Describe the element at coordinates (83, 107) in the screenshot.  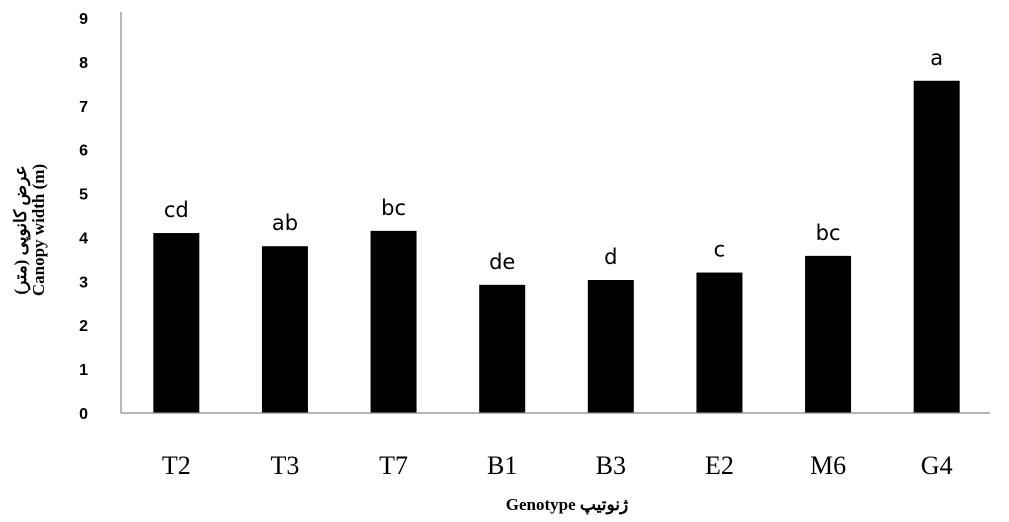
I see `y-tick-label: 7` at that location.